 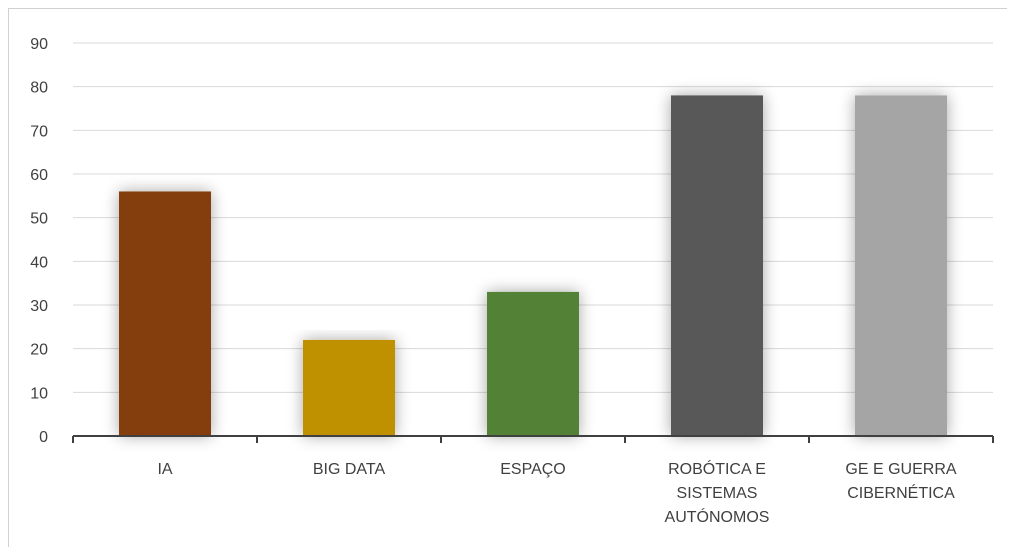 I want to click on x-category-label: IA, so click(x=164, y=469).